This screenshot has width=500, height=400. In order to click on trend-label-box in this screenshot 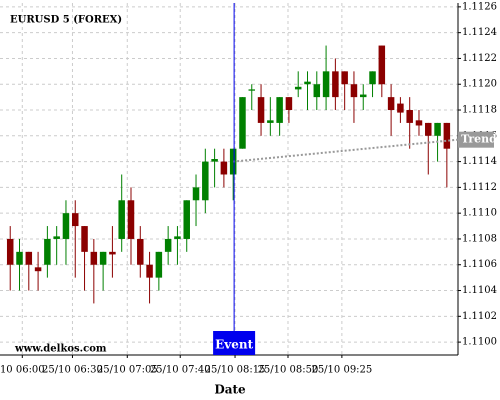, I will do `click(476, 139)`.